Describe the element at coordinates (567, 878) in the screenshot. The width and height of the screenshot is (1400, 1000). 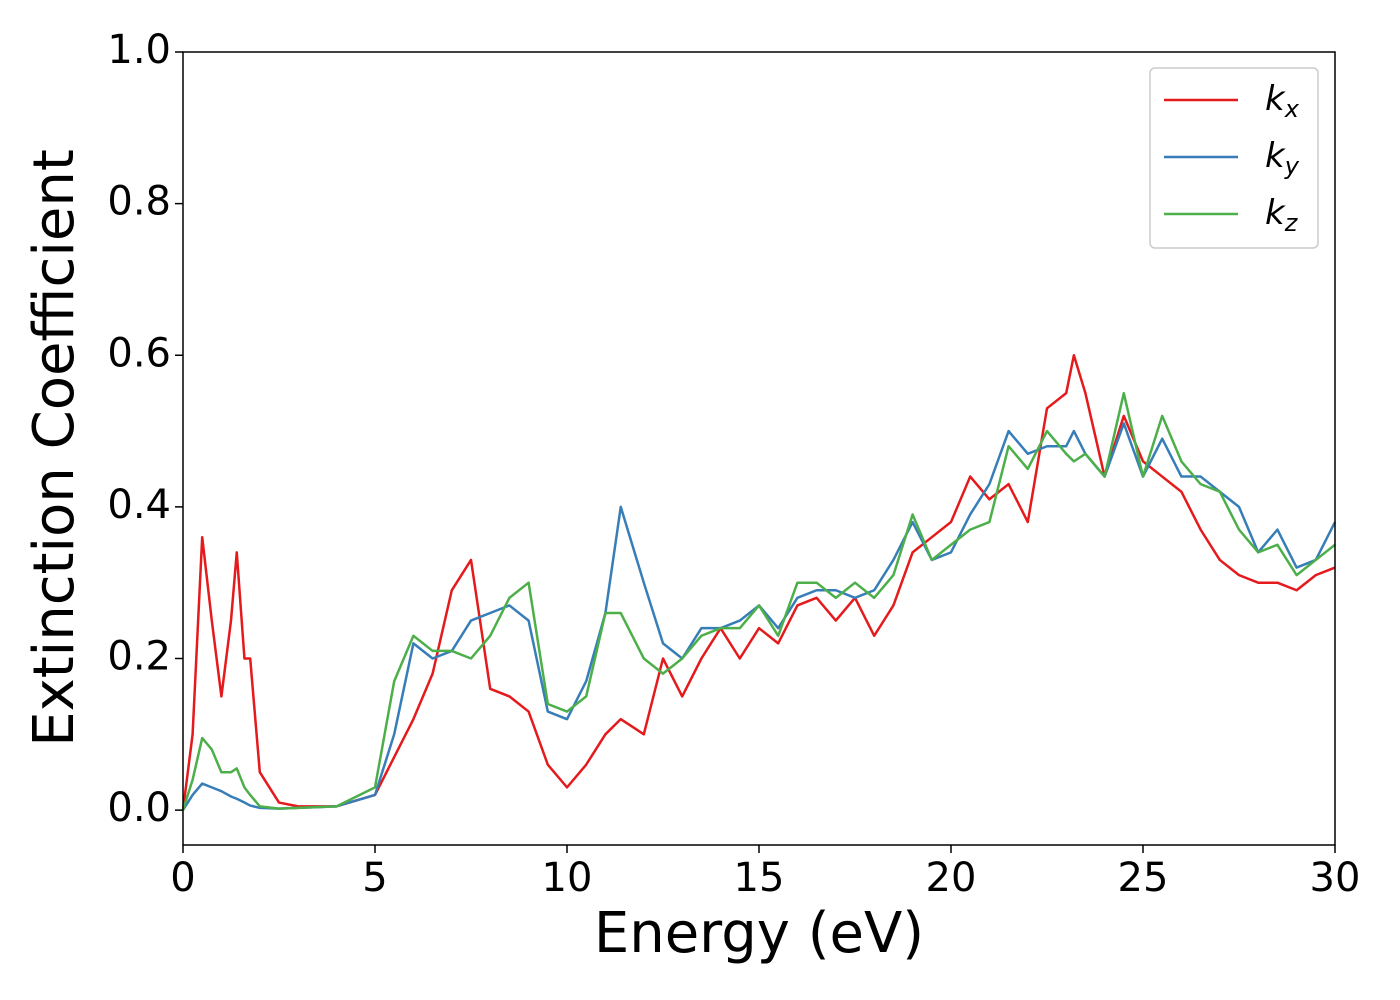
I see `x-tick-label: 10` at that location.